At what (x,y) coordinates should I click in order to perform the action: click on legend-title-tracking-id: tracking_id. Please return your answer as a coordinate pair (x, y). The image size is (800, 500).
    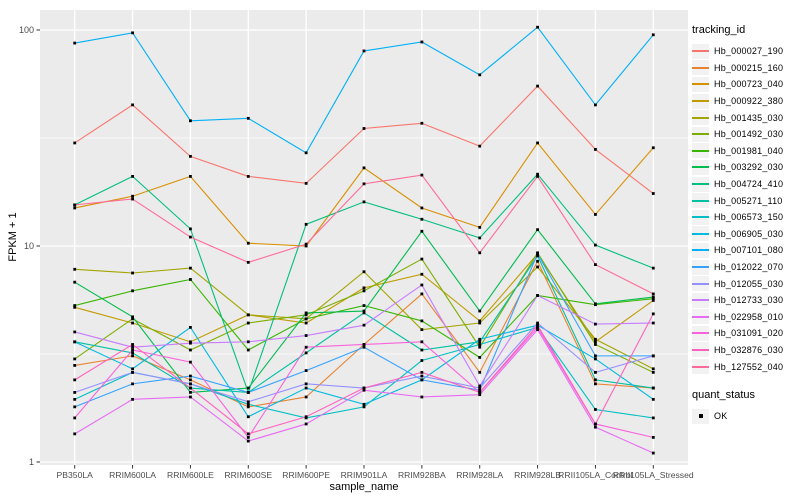
    Looking at the image, I should click on (719, 30).